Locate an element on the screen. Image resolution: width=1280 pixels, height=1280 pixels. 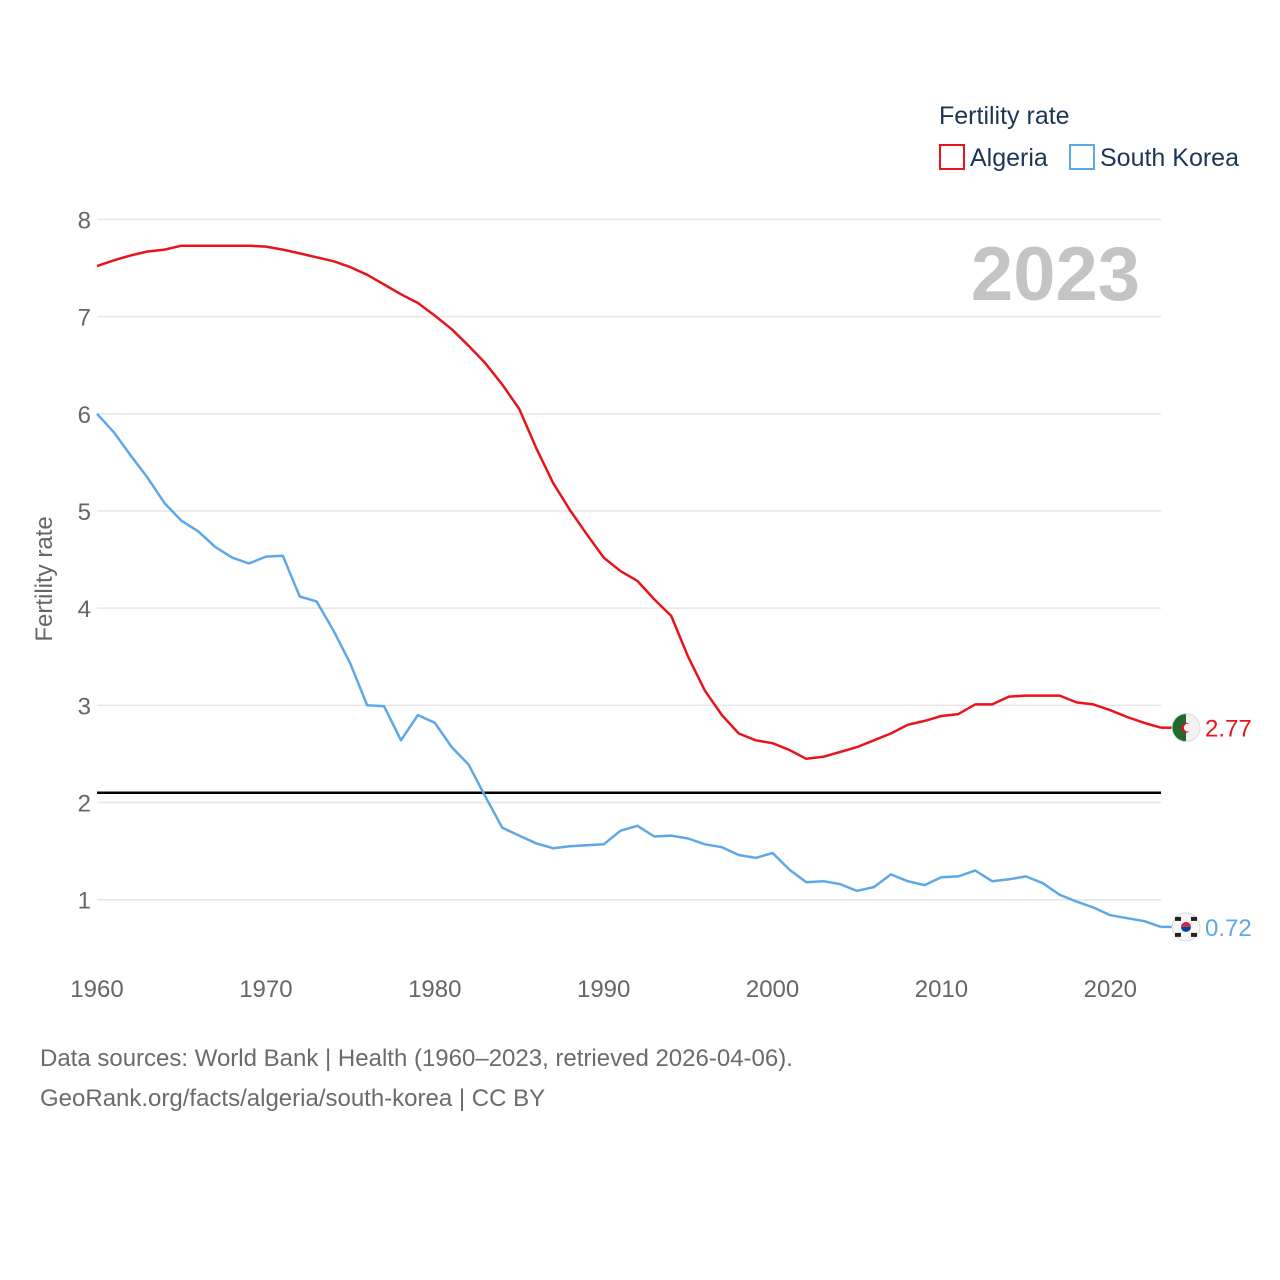
end-markers: 2.77 0.72 is located at coordinates (1206, 827).